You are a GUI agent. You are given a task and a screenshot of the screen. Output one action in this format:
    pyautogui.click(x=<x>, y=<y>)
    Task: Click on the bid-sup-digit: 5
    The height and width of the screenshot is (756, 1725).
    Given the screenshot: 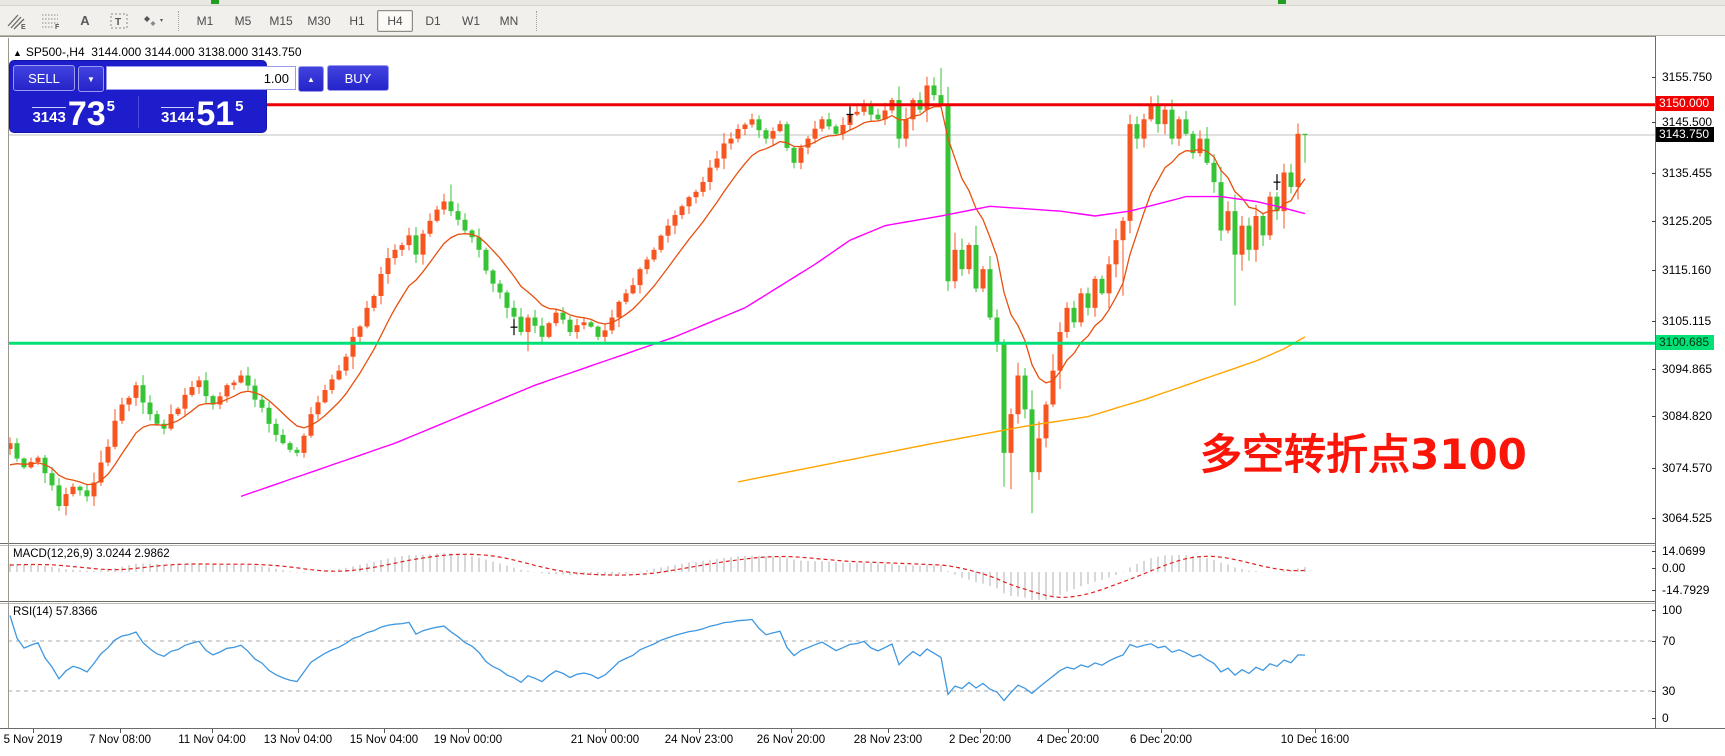 What is the action you would take?
    pyautogui.click(x=111, y=106)
    